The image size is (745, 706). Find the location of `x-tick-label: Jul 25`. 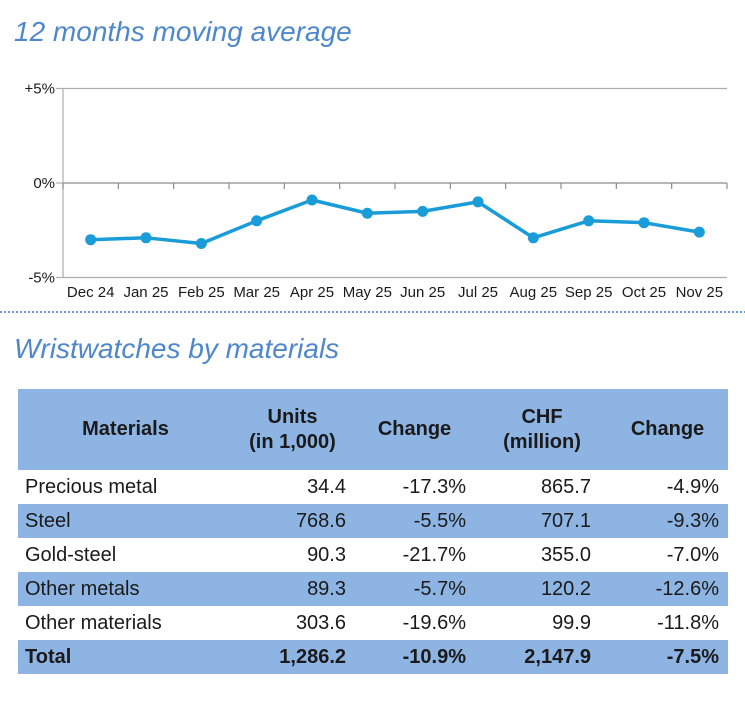

x-tick-label: Jul 25 is located at coordinates (478, 292).